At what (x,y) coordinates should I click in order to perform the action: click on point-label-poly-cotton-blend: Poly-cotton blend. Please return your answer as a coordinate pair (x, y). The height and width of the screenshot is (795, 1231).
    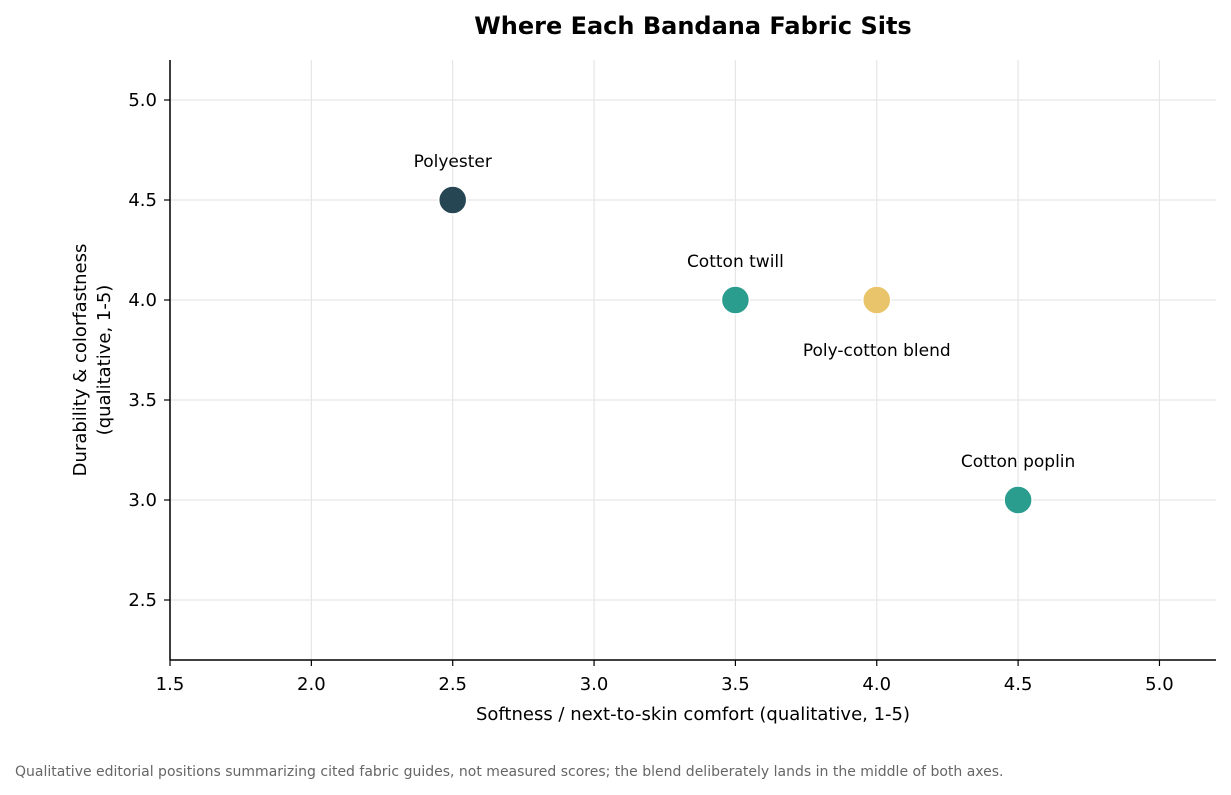
    Looking at the image, I should click on (877, 351).